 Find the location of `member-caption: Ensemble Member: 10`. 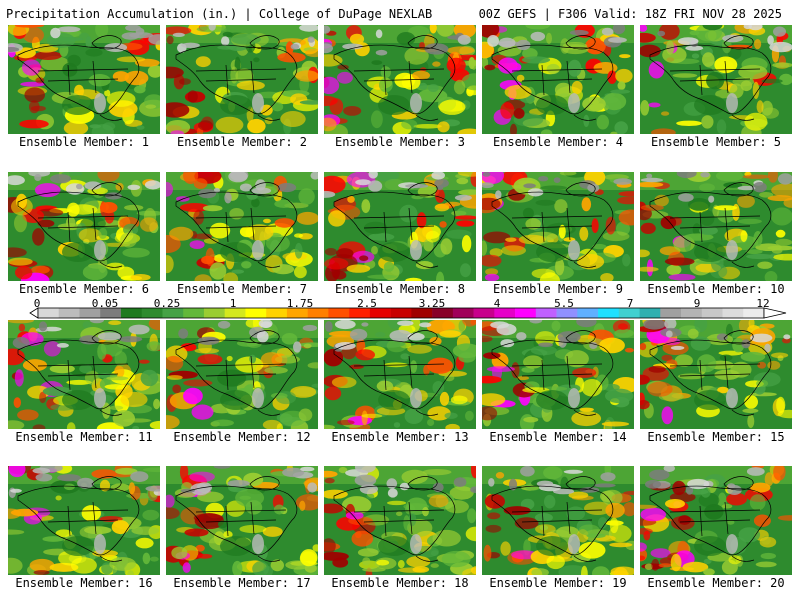

member-caption: Ensemble Member: 10 is located at coordinates (716, 289).